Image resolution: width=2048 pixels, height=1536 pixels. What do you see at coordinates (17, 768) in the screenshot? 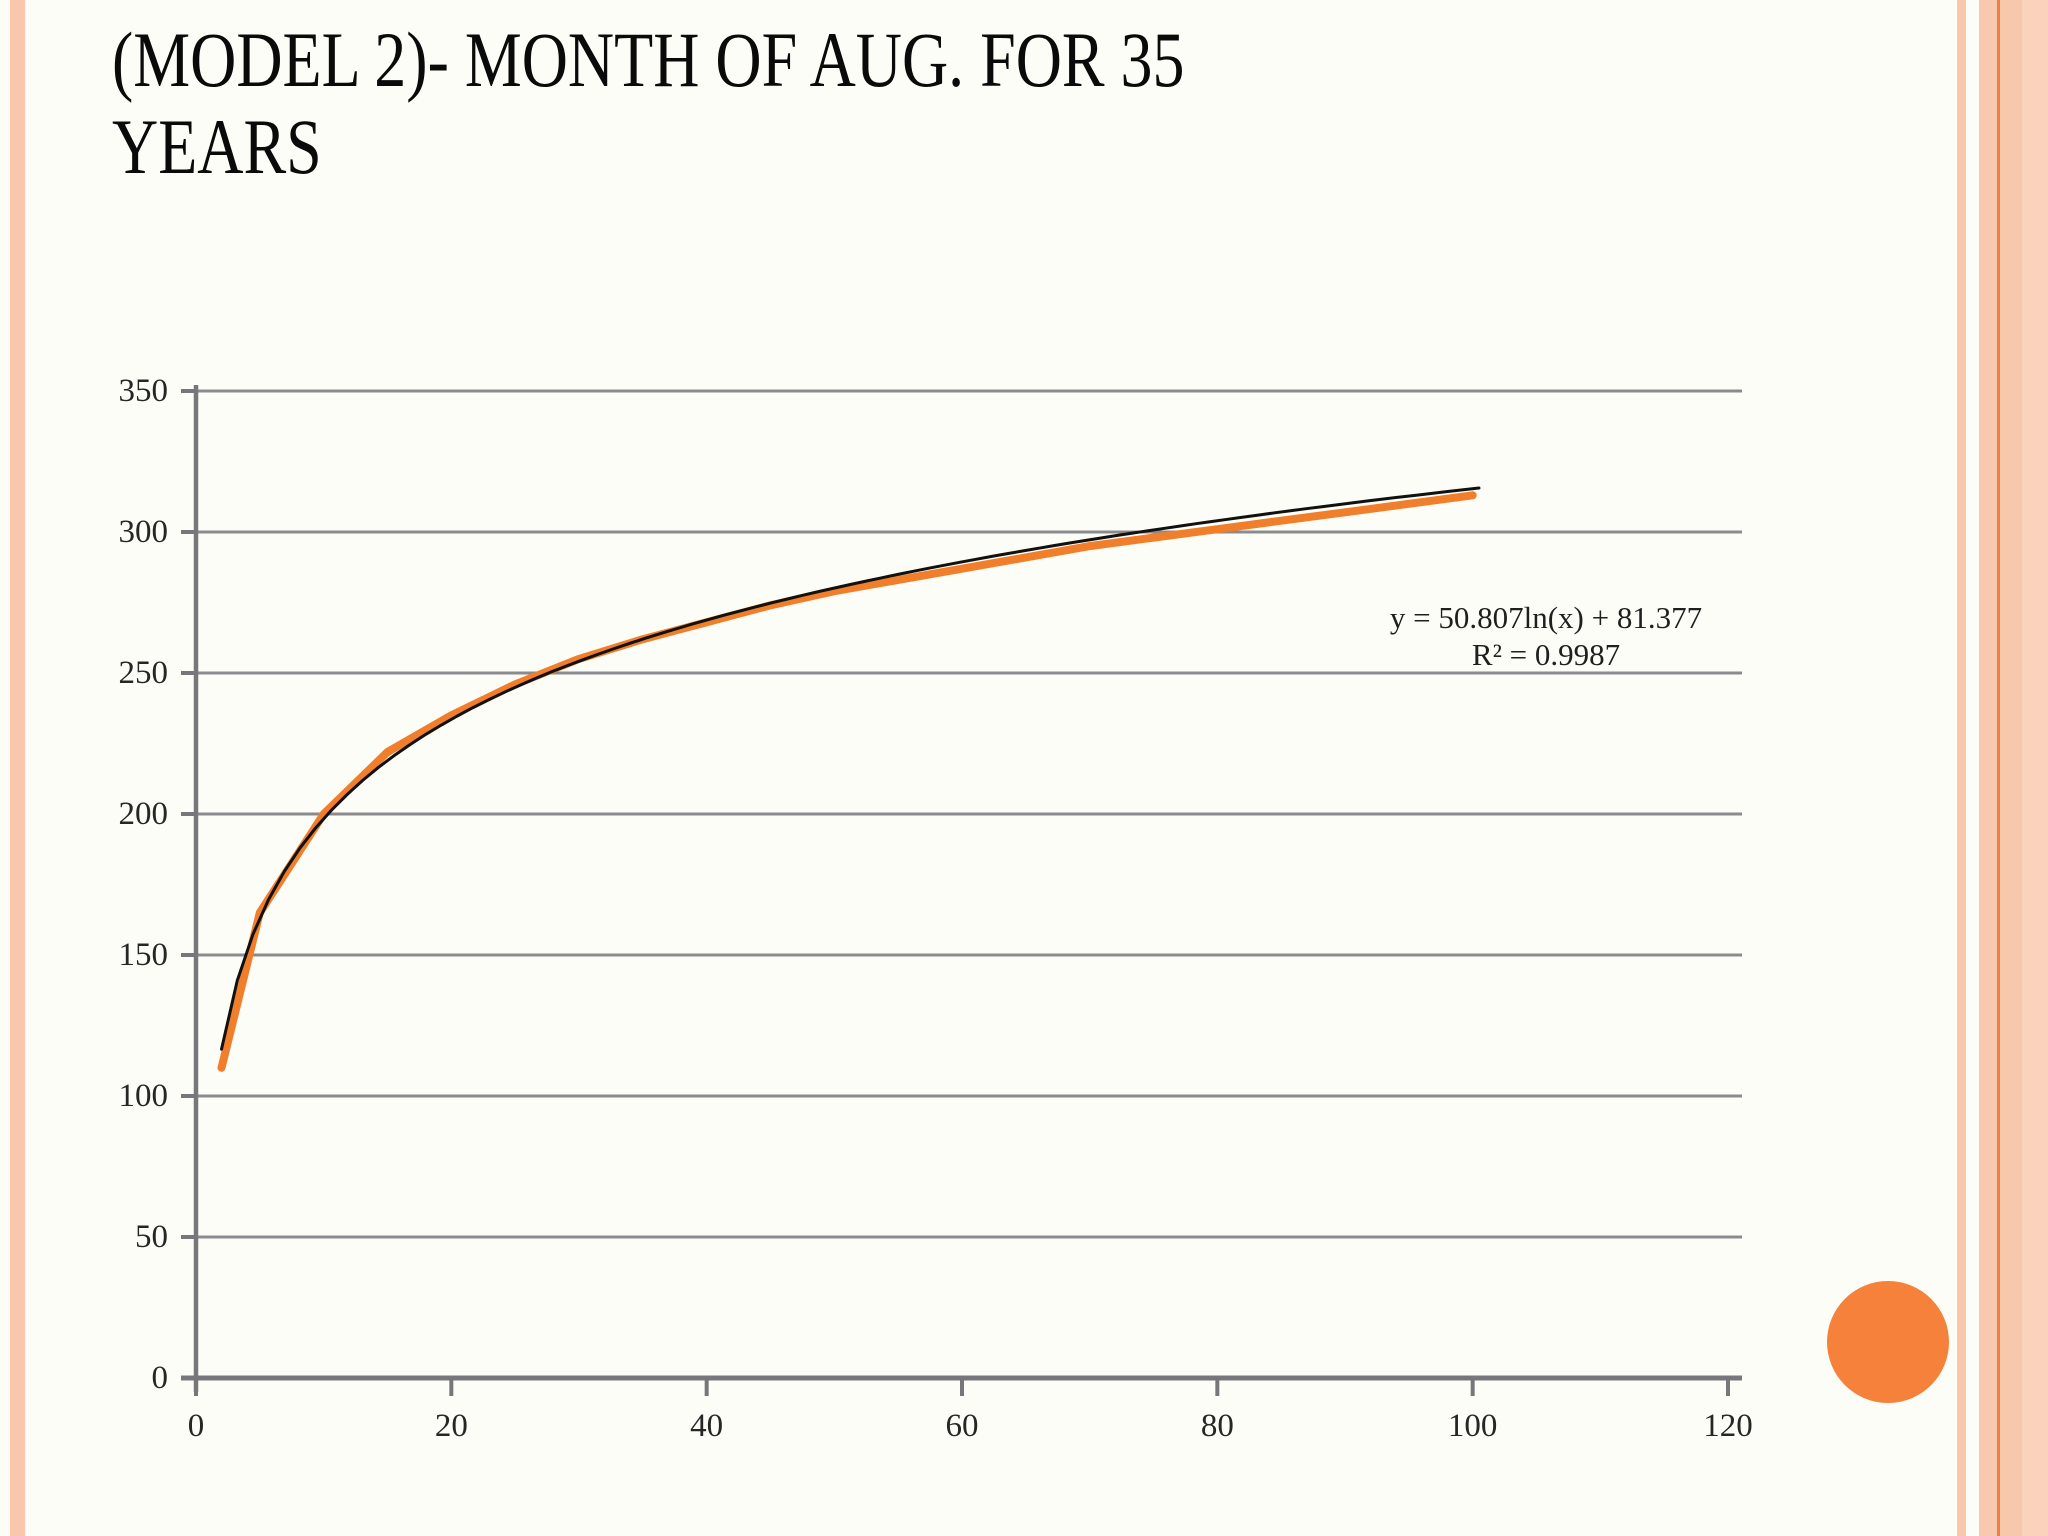
I see `left-border-stripe` at bounding box center [17, 768].